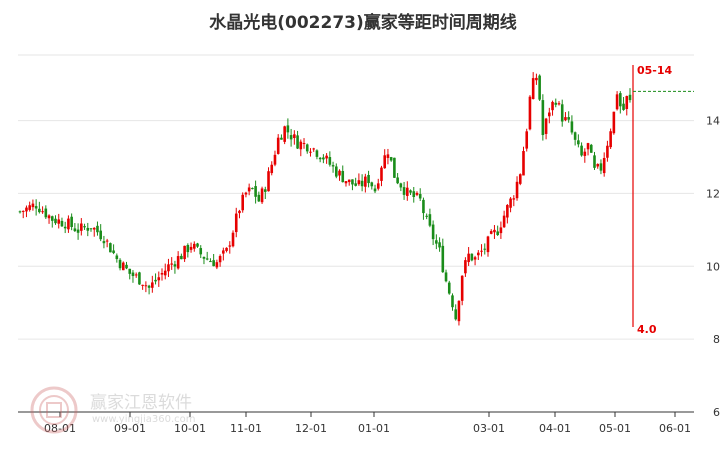 The height and width of the screenshot is (450, 726). Describe the element at coordinates (713, 121) in the screenshot. I see `y-tick-label: 14` at that location.